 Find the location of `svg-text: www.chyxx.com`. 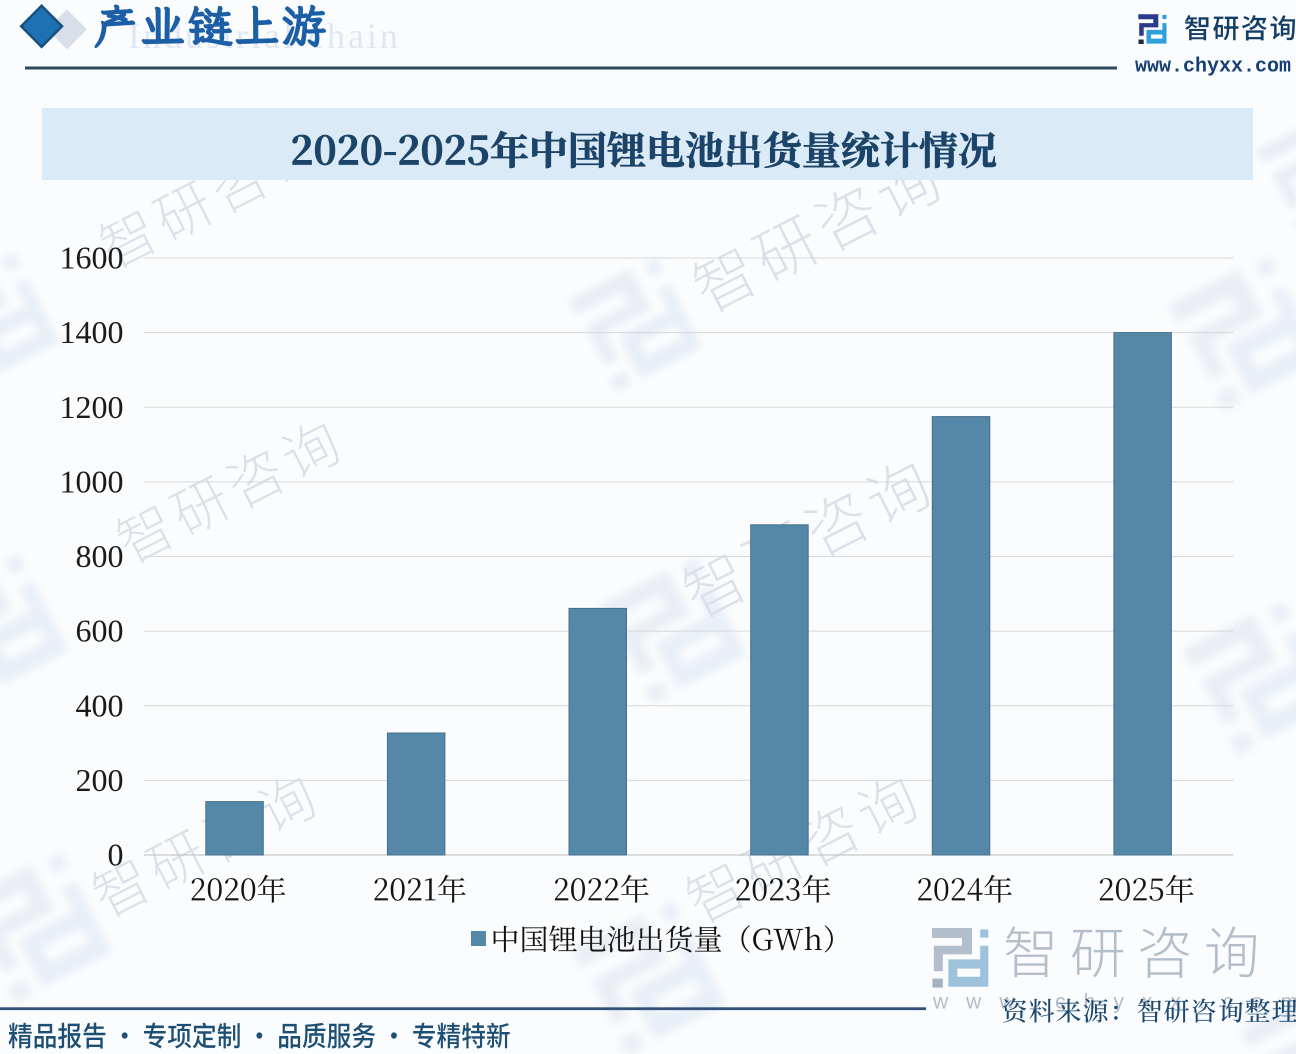

svg-text: www.chyxx.com is located at coordinates (1213, 67).